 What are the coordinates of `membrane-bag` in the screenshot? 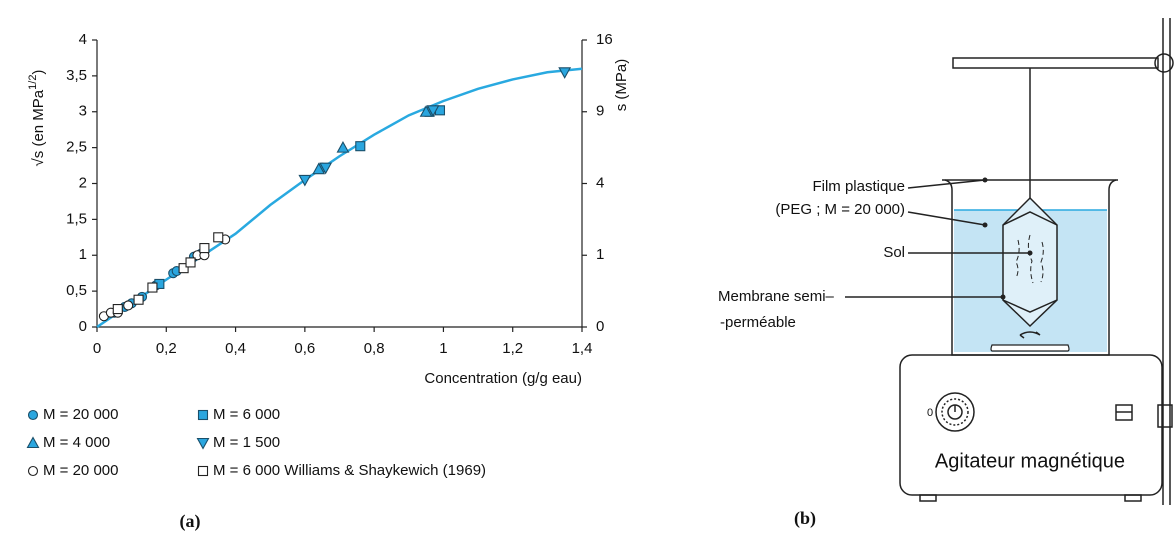 It's located at (1030, 262).